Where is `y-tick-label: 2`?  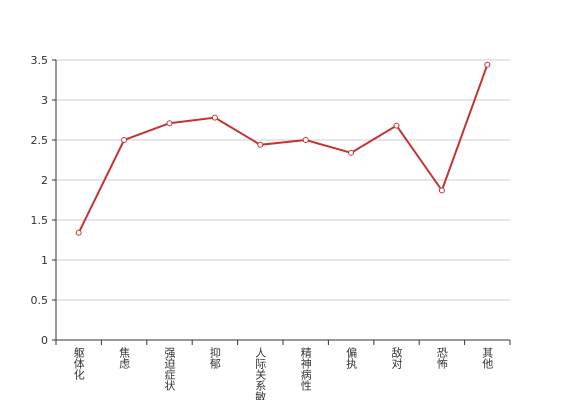
y-tick-label: 2 is located at coordinates (44, 180).